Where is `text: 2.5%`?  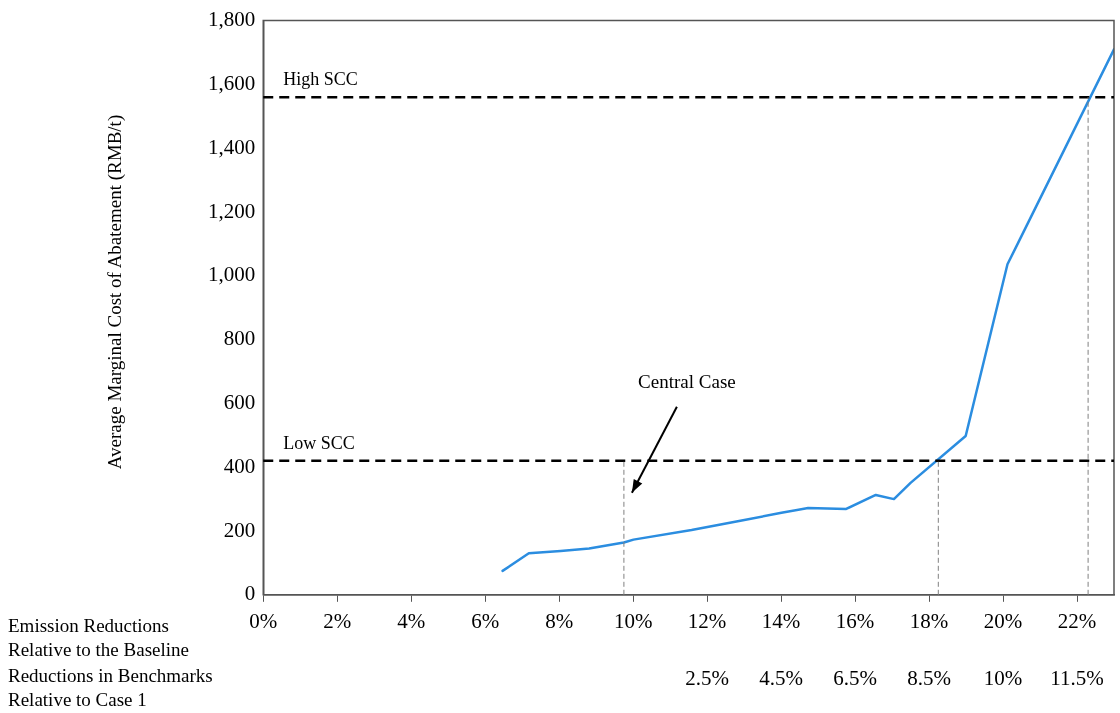 text: 2.5% is located at coordinates (707, 678).